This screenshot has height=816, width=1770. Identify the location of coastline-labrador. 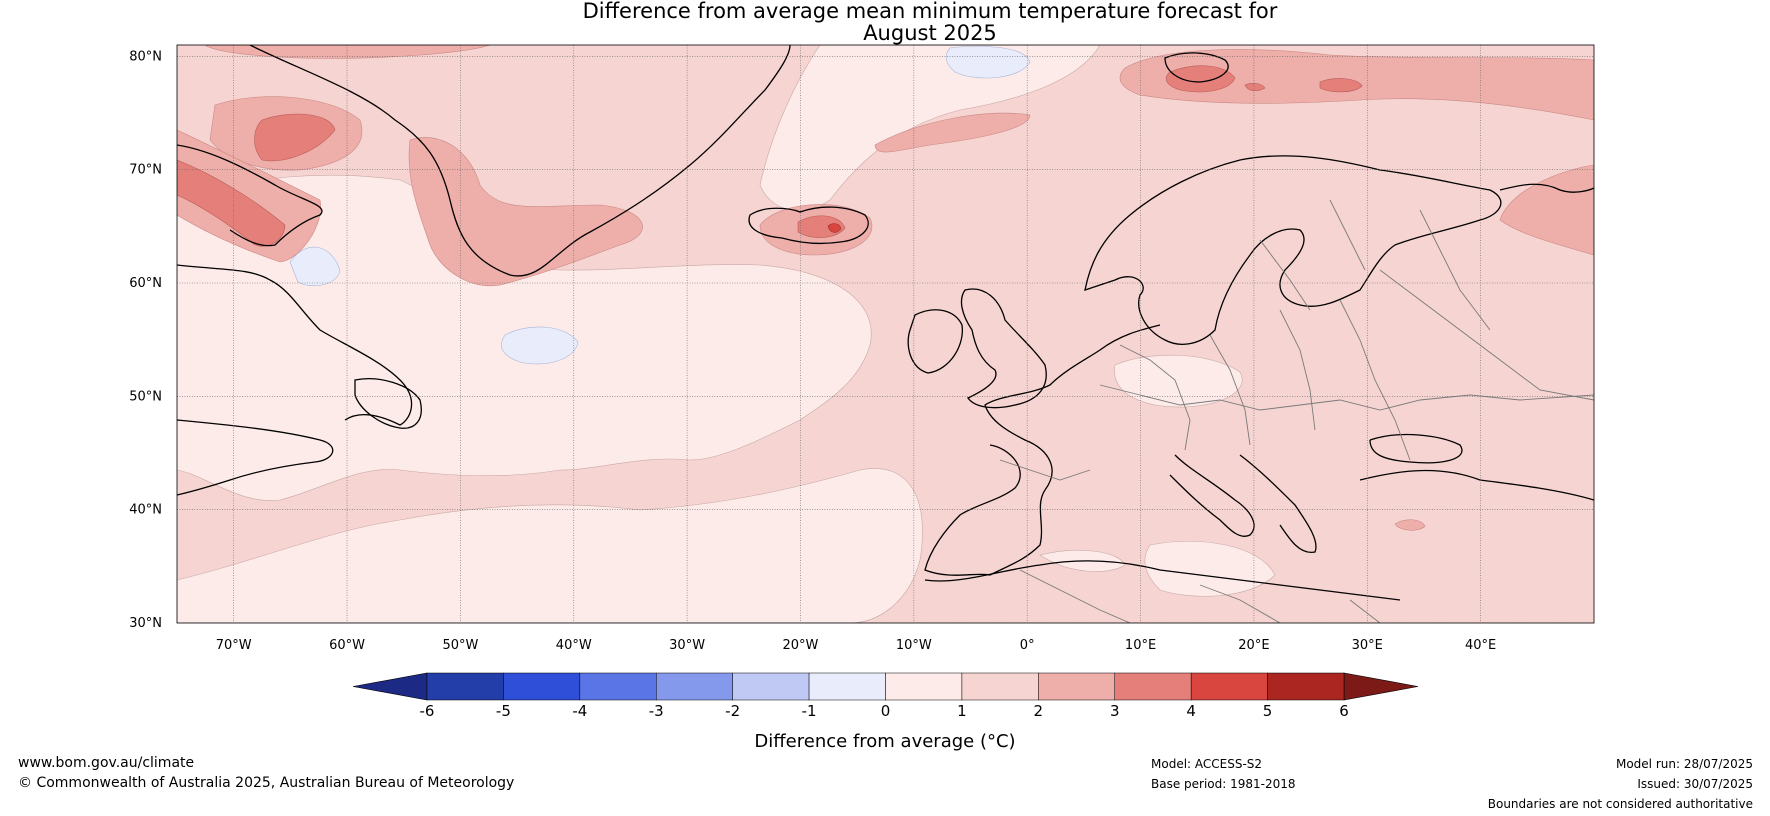
(295, 345).